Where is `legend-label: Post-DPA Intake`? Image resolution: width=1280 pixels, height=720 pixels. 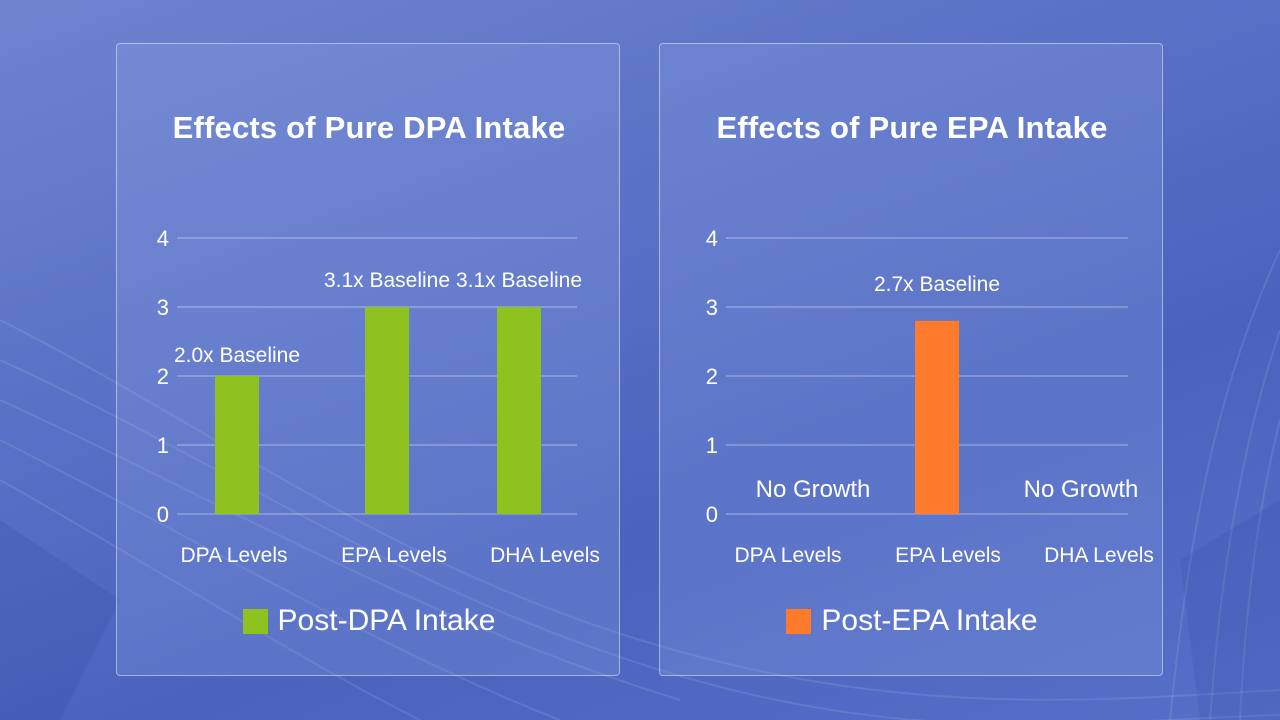
legend-label: Post-DPA Intake is located at coordinates (386, 620).